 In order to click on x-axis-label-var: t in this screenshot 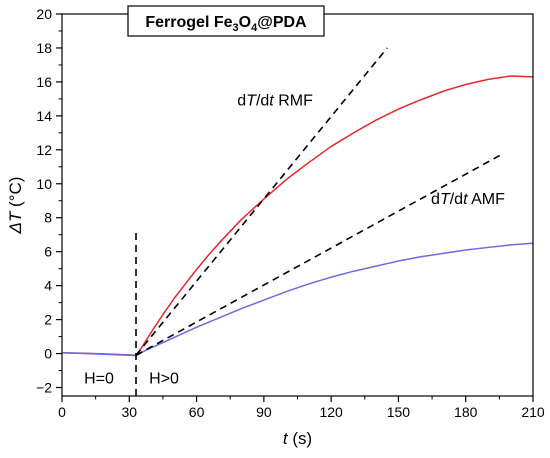, I will do `click(286, 438)`.